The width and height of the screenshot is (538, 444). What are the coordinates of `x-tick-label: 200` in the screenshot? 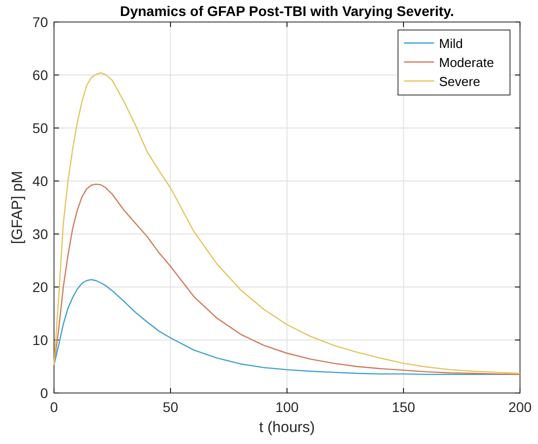 It's located at (520, 407).